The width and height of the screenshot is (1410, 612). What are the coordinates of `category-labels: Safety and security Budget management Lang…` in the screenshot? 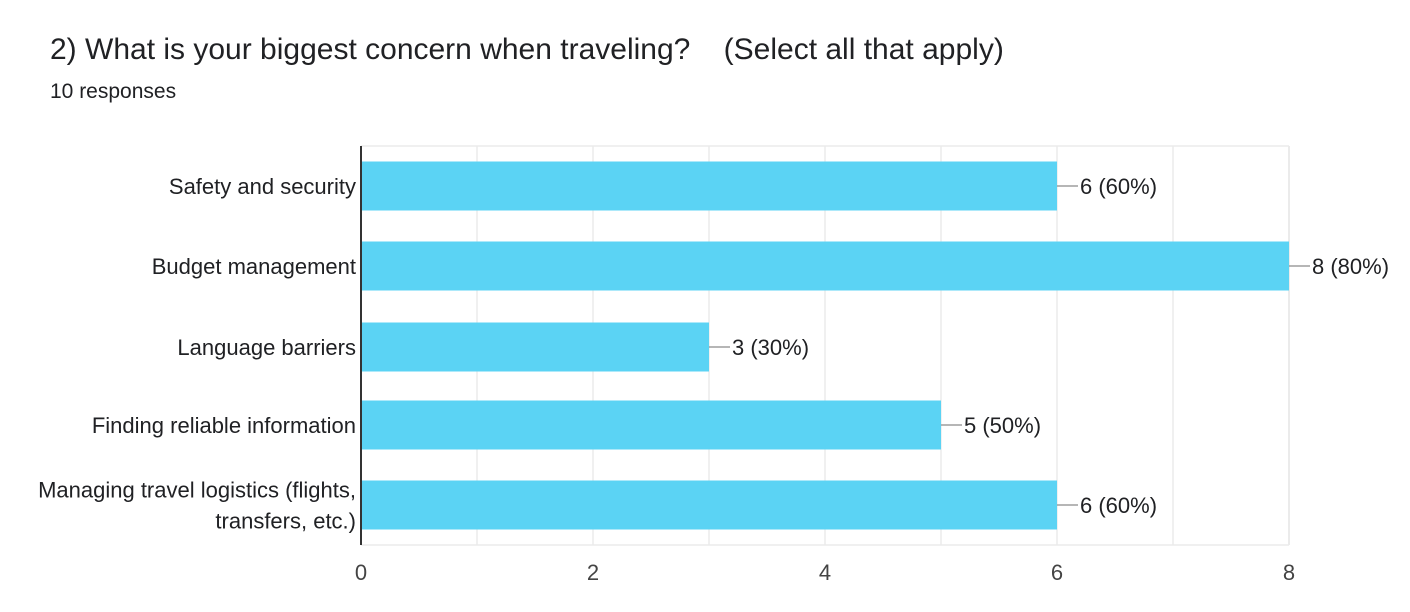 It's located at (197, 354).